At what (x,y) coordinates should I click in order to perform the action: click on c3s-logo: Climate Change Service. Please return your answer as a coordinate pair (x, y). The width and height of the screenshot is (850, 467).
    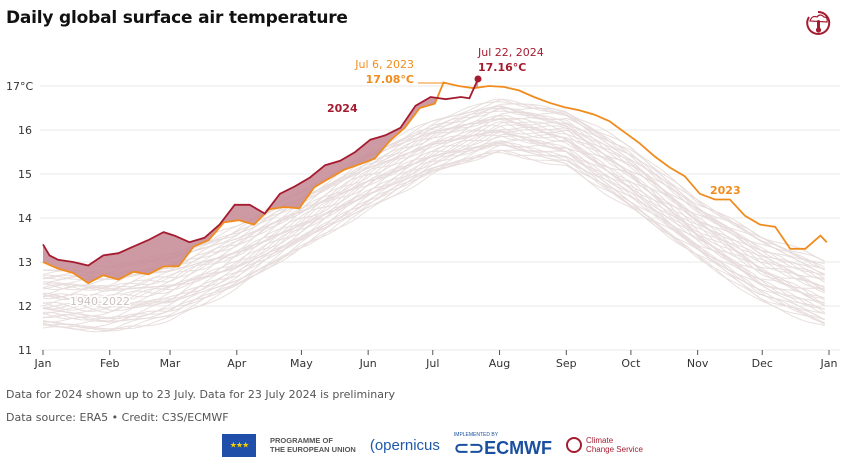
    Looking at the image, I should click on (604, 445).